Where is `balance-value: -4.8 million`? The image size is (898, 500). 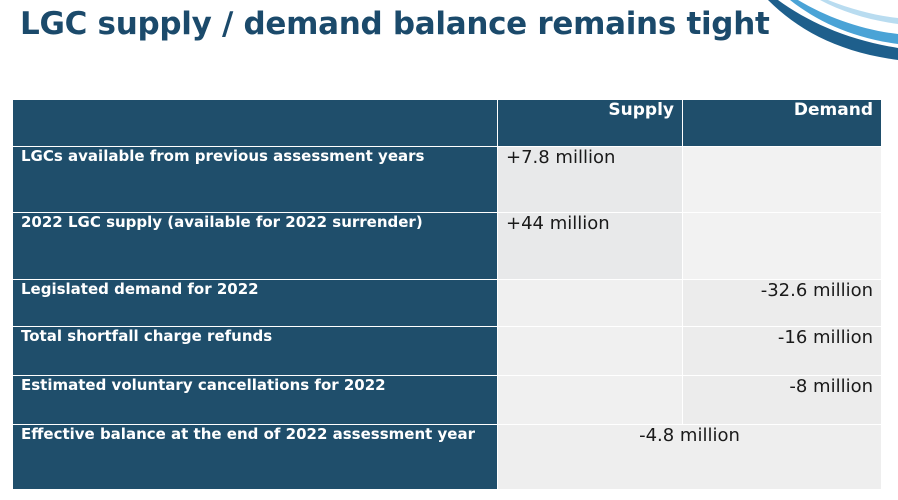 balance-value: -4.8 million is located at coordinates (689, 457).